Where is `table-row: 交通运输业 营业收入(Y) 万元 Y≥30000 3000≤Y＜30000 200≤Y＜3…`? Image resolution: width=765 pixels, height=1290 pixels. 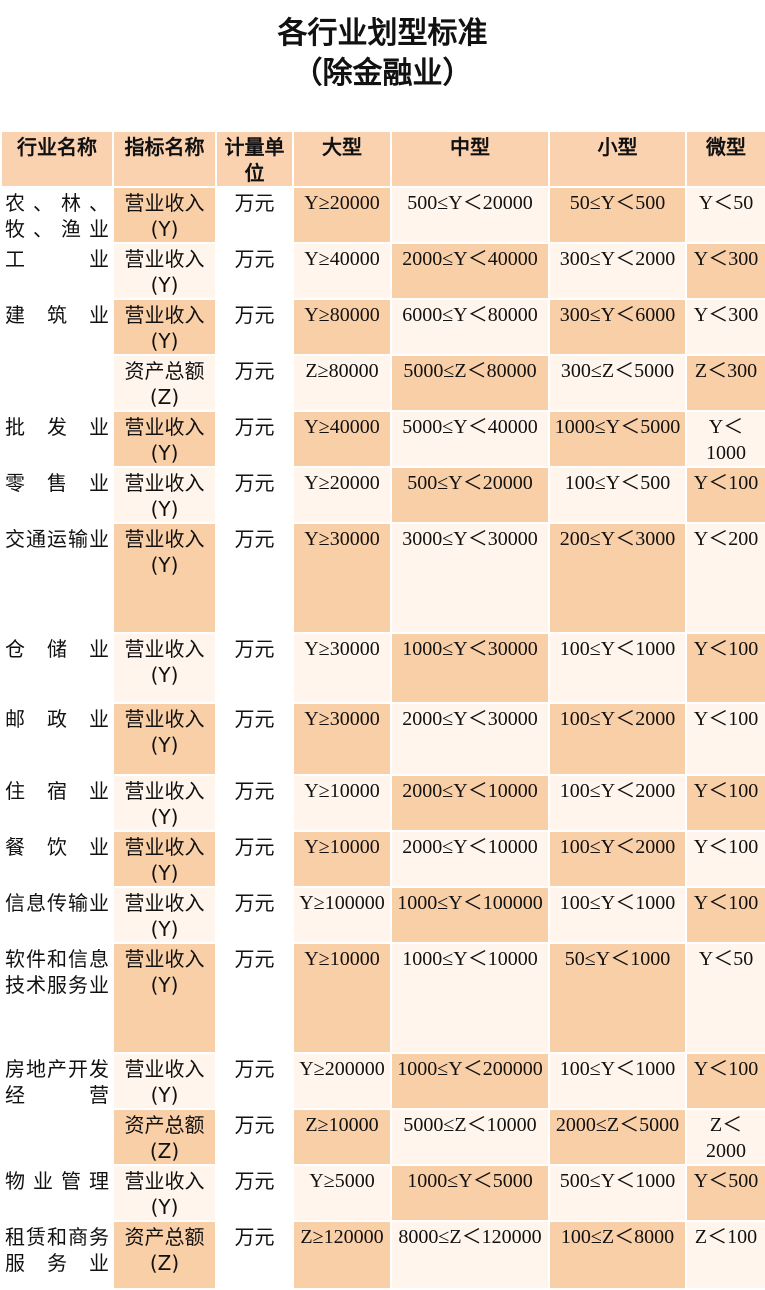
table-row: 交通运输业 营业收入(Y) 万元 Y≥30000 3000≤Y＜30000 200≤Y＜3… is located at coordinates (382, 578).